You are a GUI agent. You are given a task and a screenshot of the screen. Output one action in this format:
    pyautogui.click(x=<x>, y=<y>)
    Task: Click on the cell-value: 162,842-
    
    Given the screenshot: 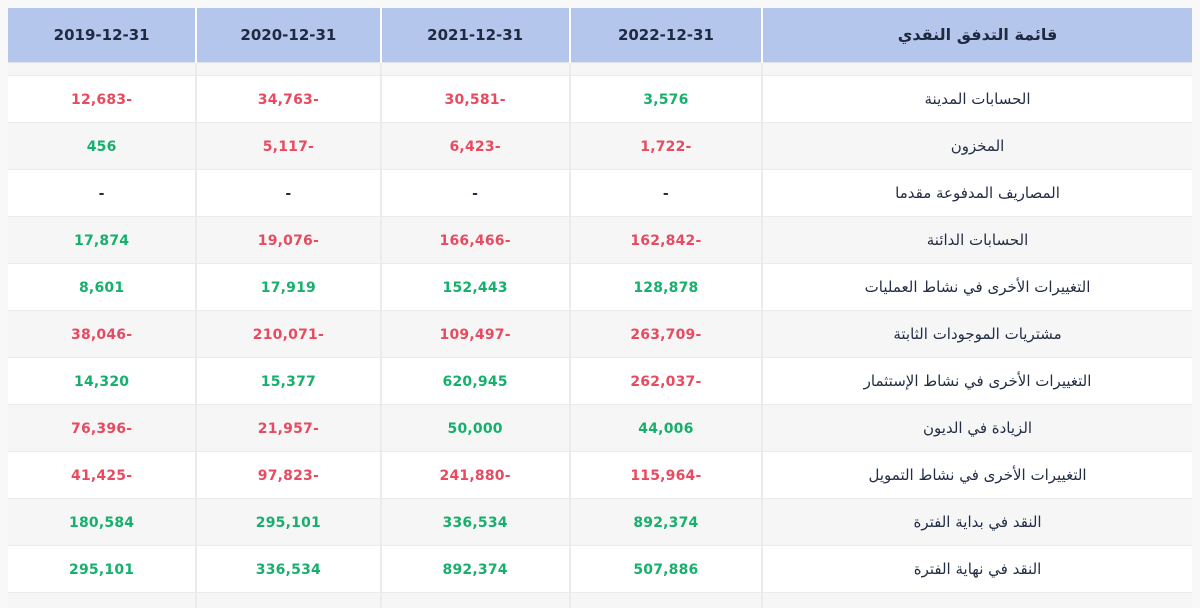 What is the action you would take?
    pyautogui.click(x=666, y=241)
    